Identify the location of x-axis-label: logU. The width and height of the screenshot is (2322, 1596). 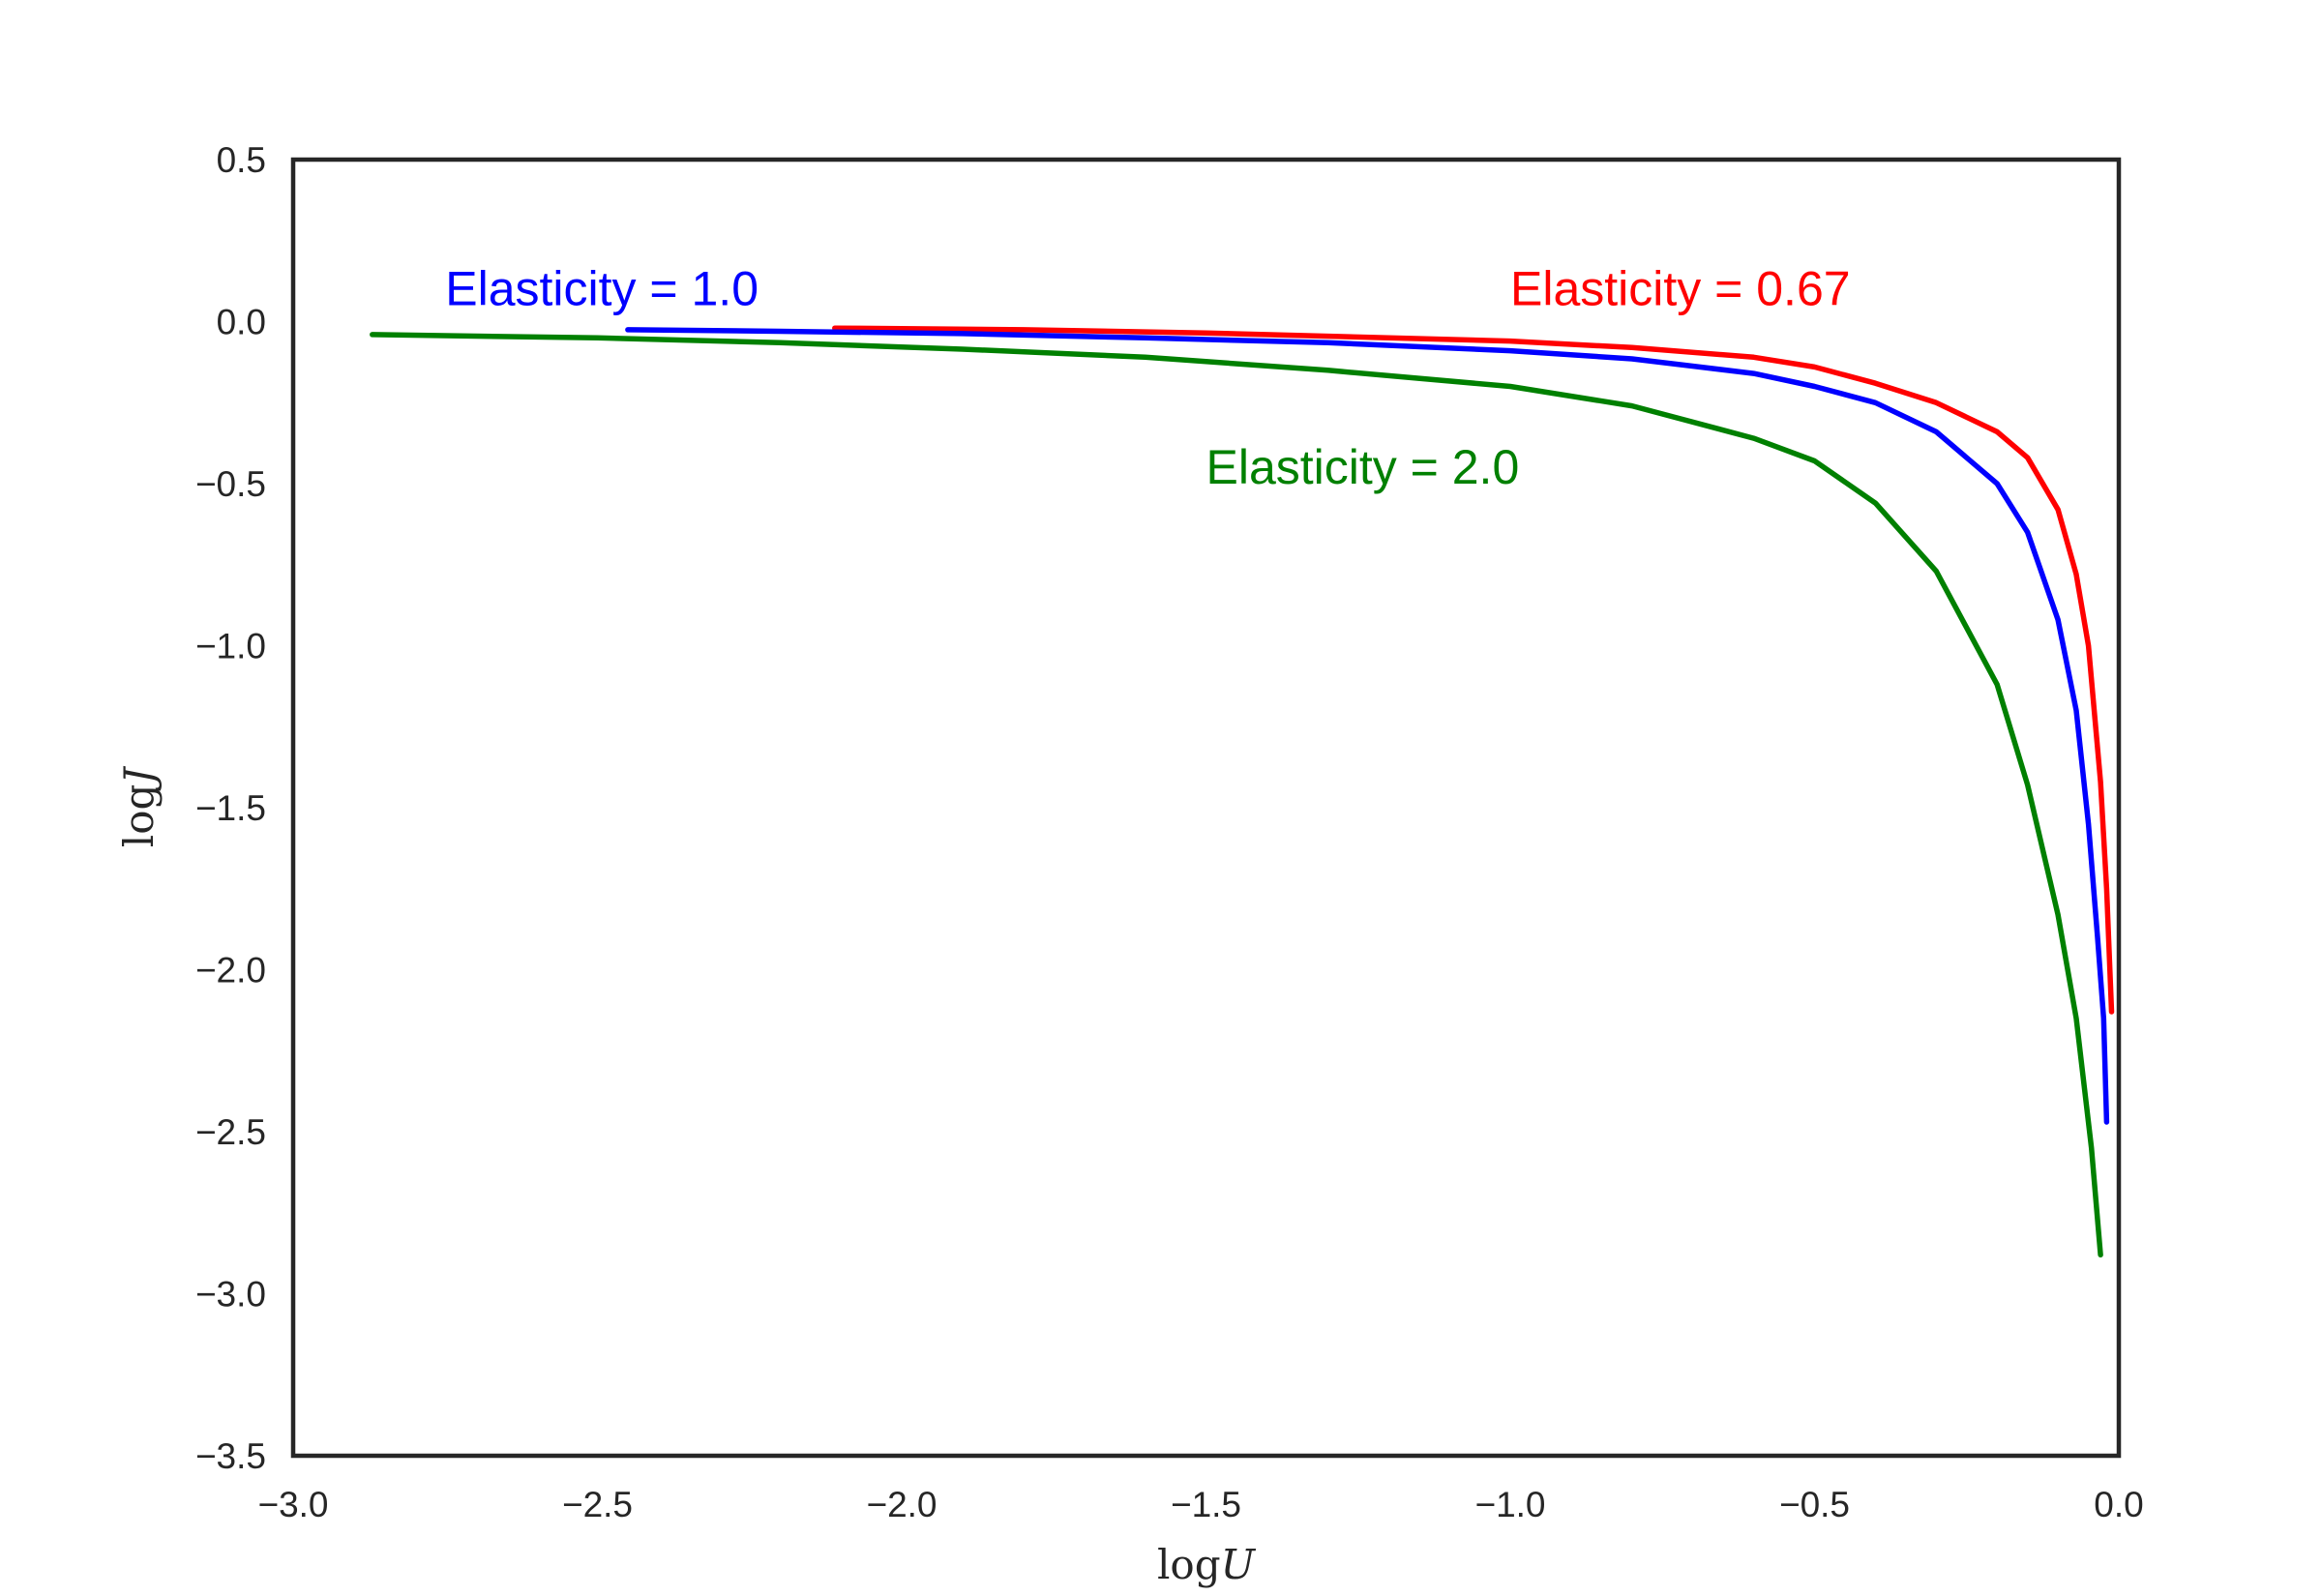
(1207, 1564).